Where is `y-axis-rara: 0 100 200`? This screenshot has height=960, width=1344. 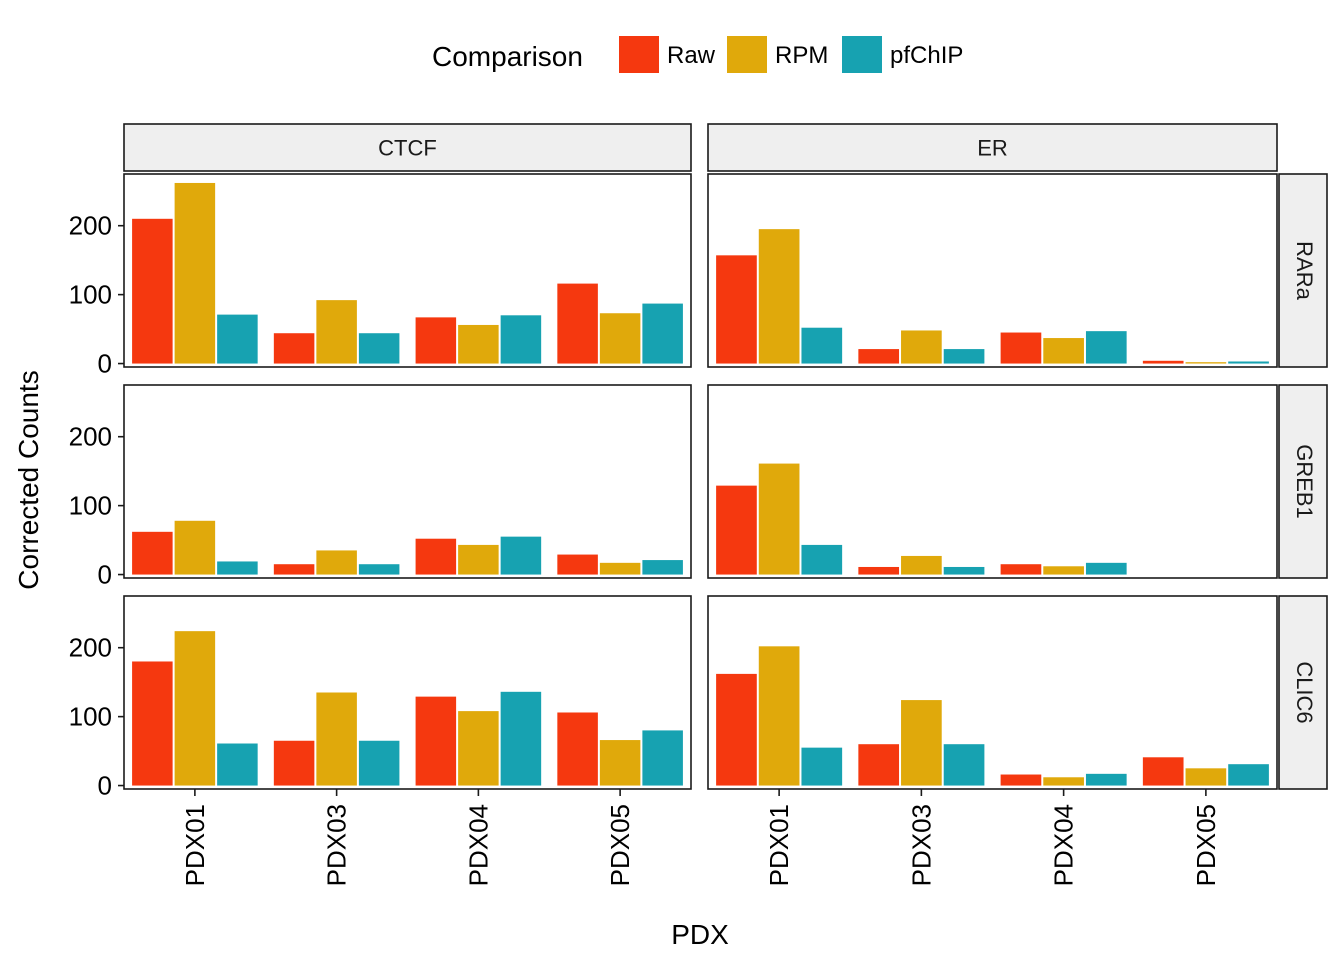 y-axis-rara: 0 100 200 is located at coordinates (96, 295).